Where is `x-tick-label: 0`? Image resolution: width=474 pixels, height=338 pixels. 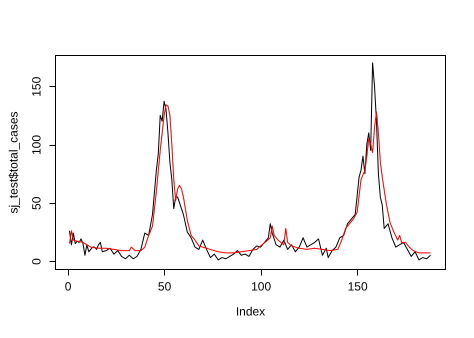
x-tick-label: 0 is located at coordinates (68, 287).